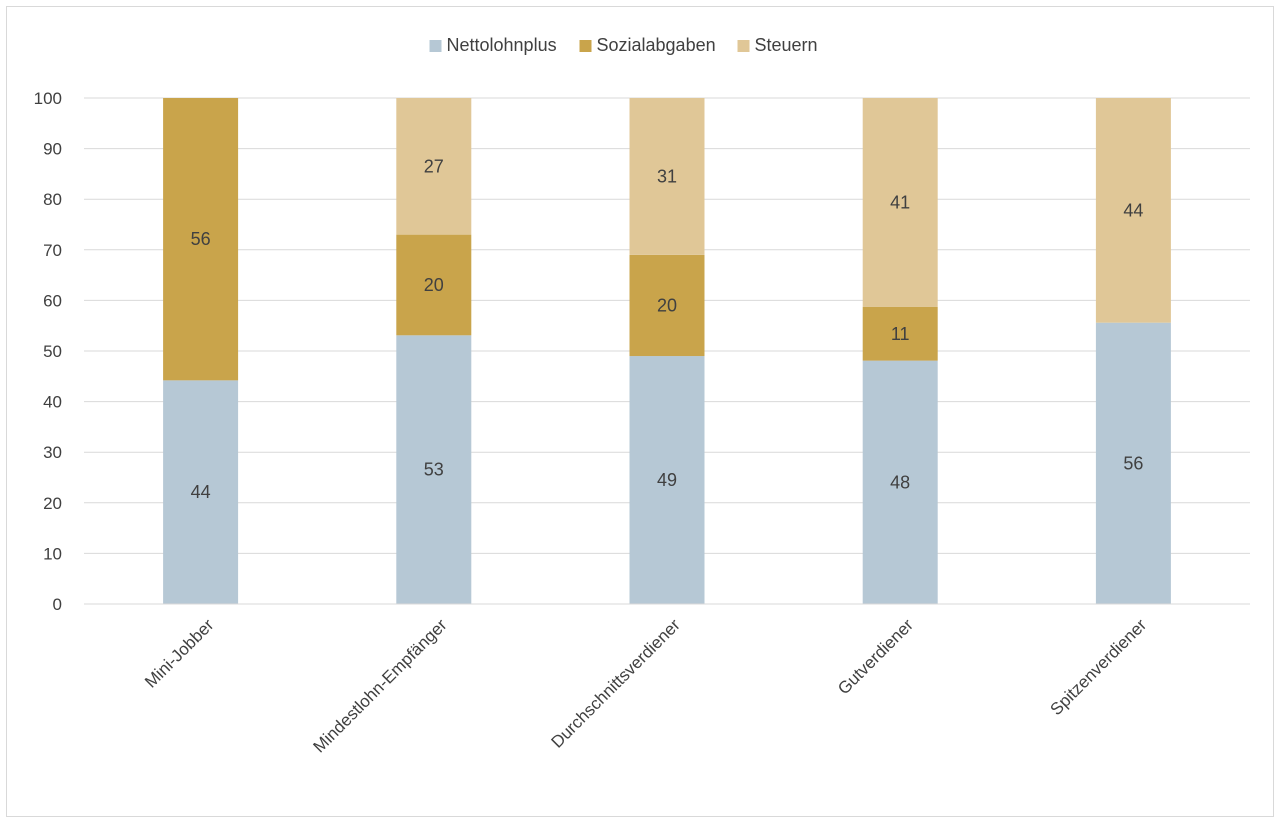  Describe the element at coordinates (52, 250) in the screenshot. I see `y-tick-label: 70` at that location.